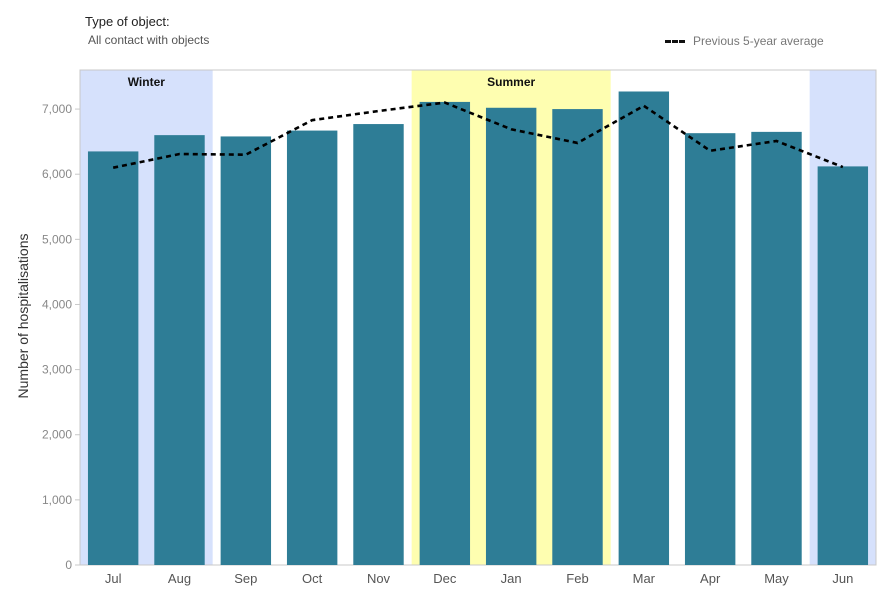  I want to click on bar-mar, so click(644, 328).